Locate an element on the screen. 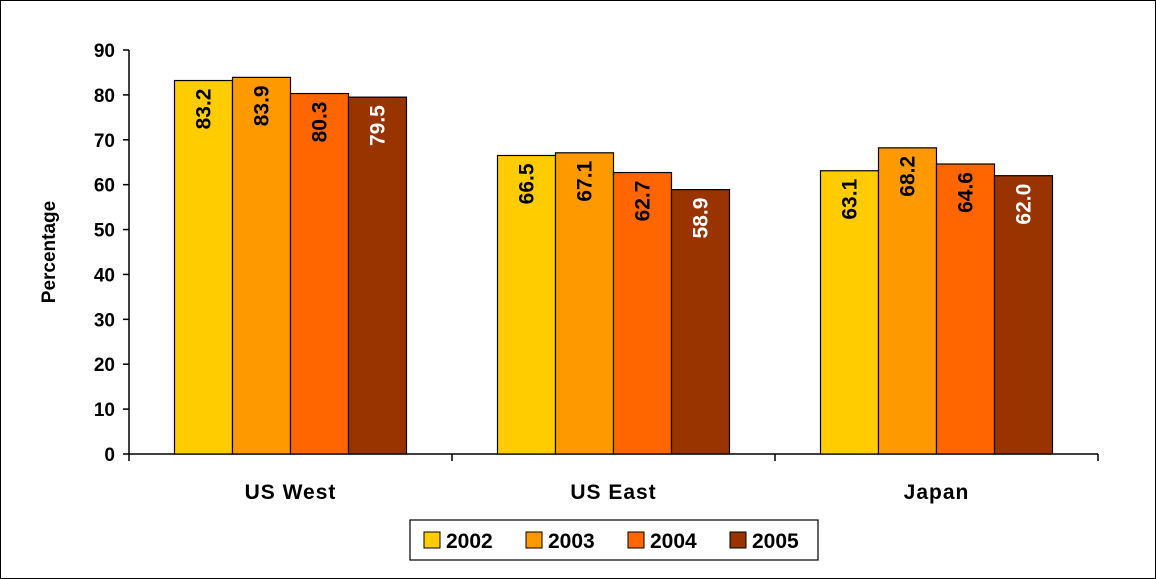 The width and height of the screenshot is (1156, 579). bar-2004-japan is located at coordinates (965, 309).